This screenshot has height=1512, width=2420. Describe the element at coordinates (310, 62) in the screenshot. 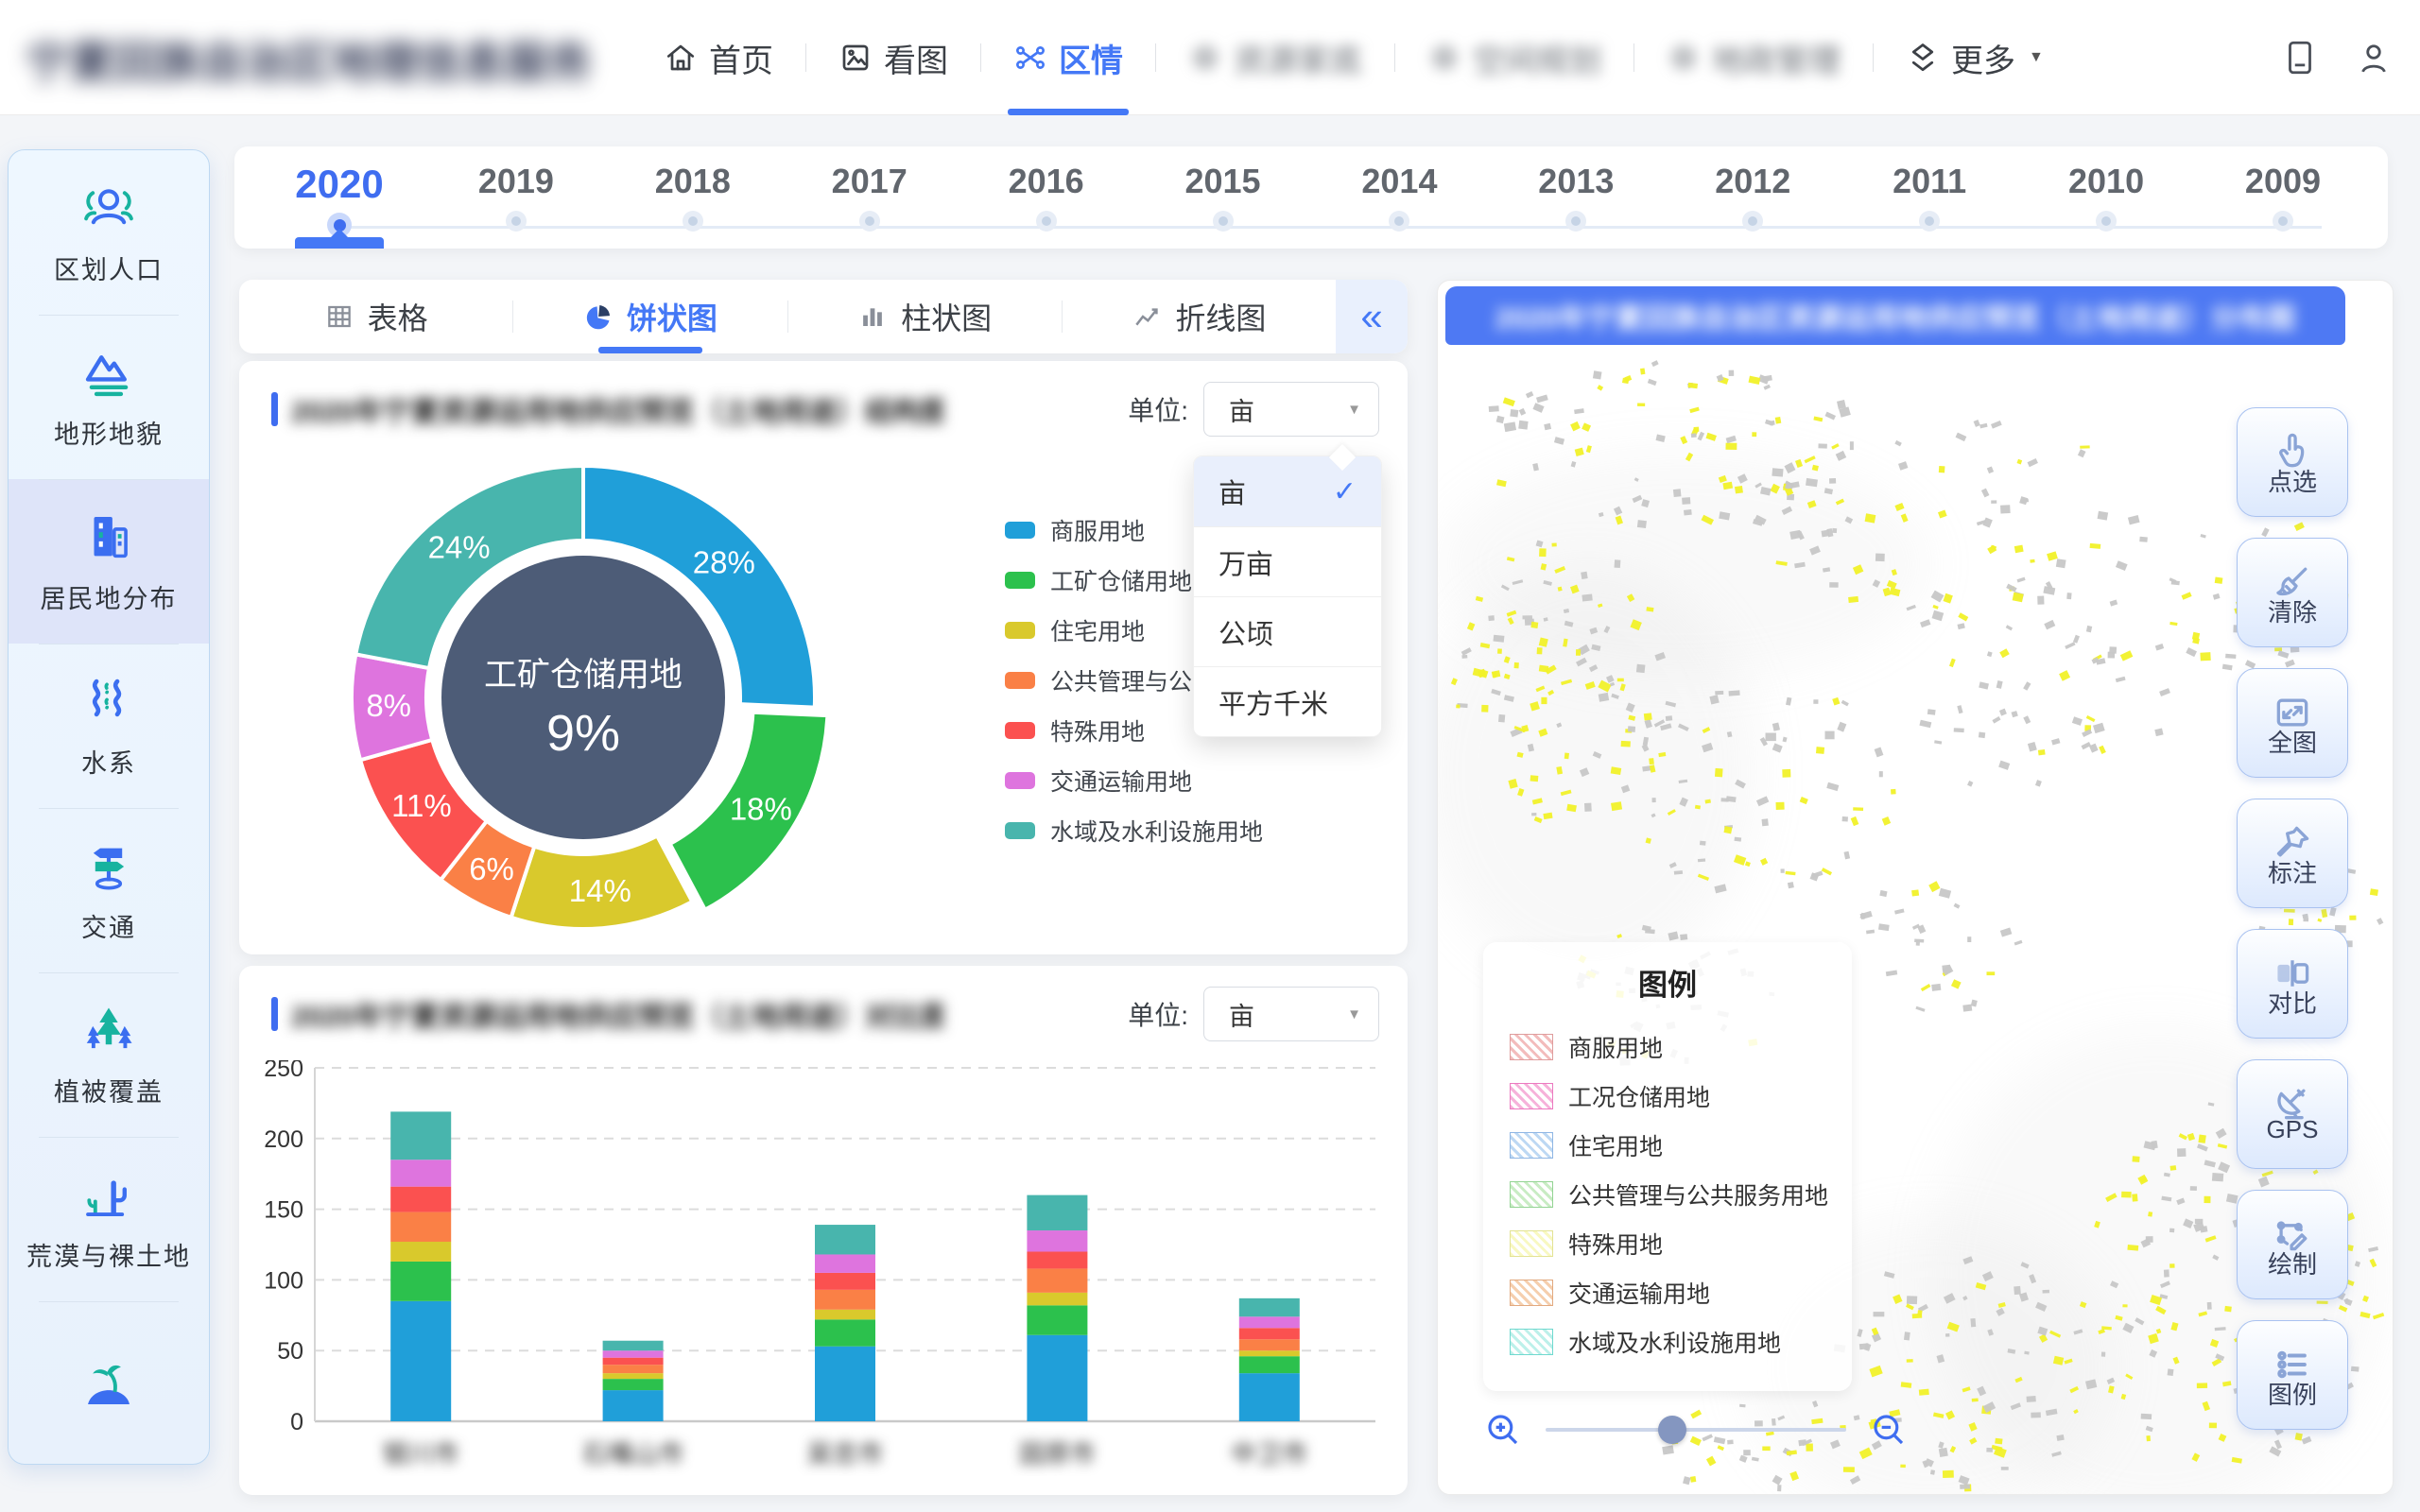

I see `app-logo: 宁夏回族自治区地理信息服务系统` at that location.